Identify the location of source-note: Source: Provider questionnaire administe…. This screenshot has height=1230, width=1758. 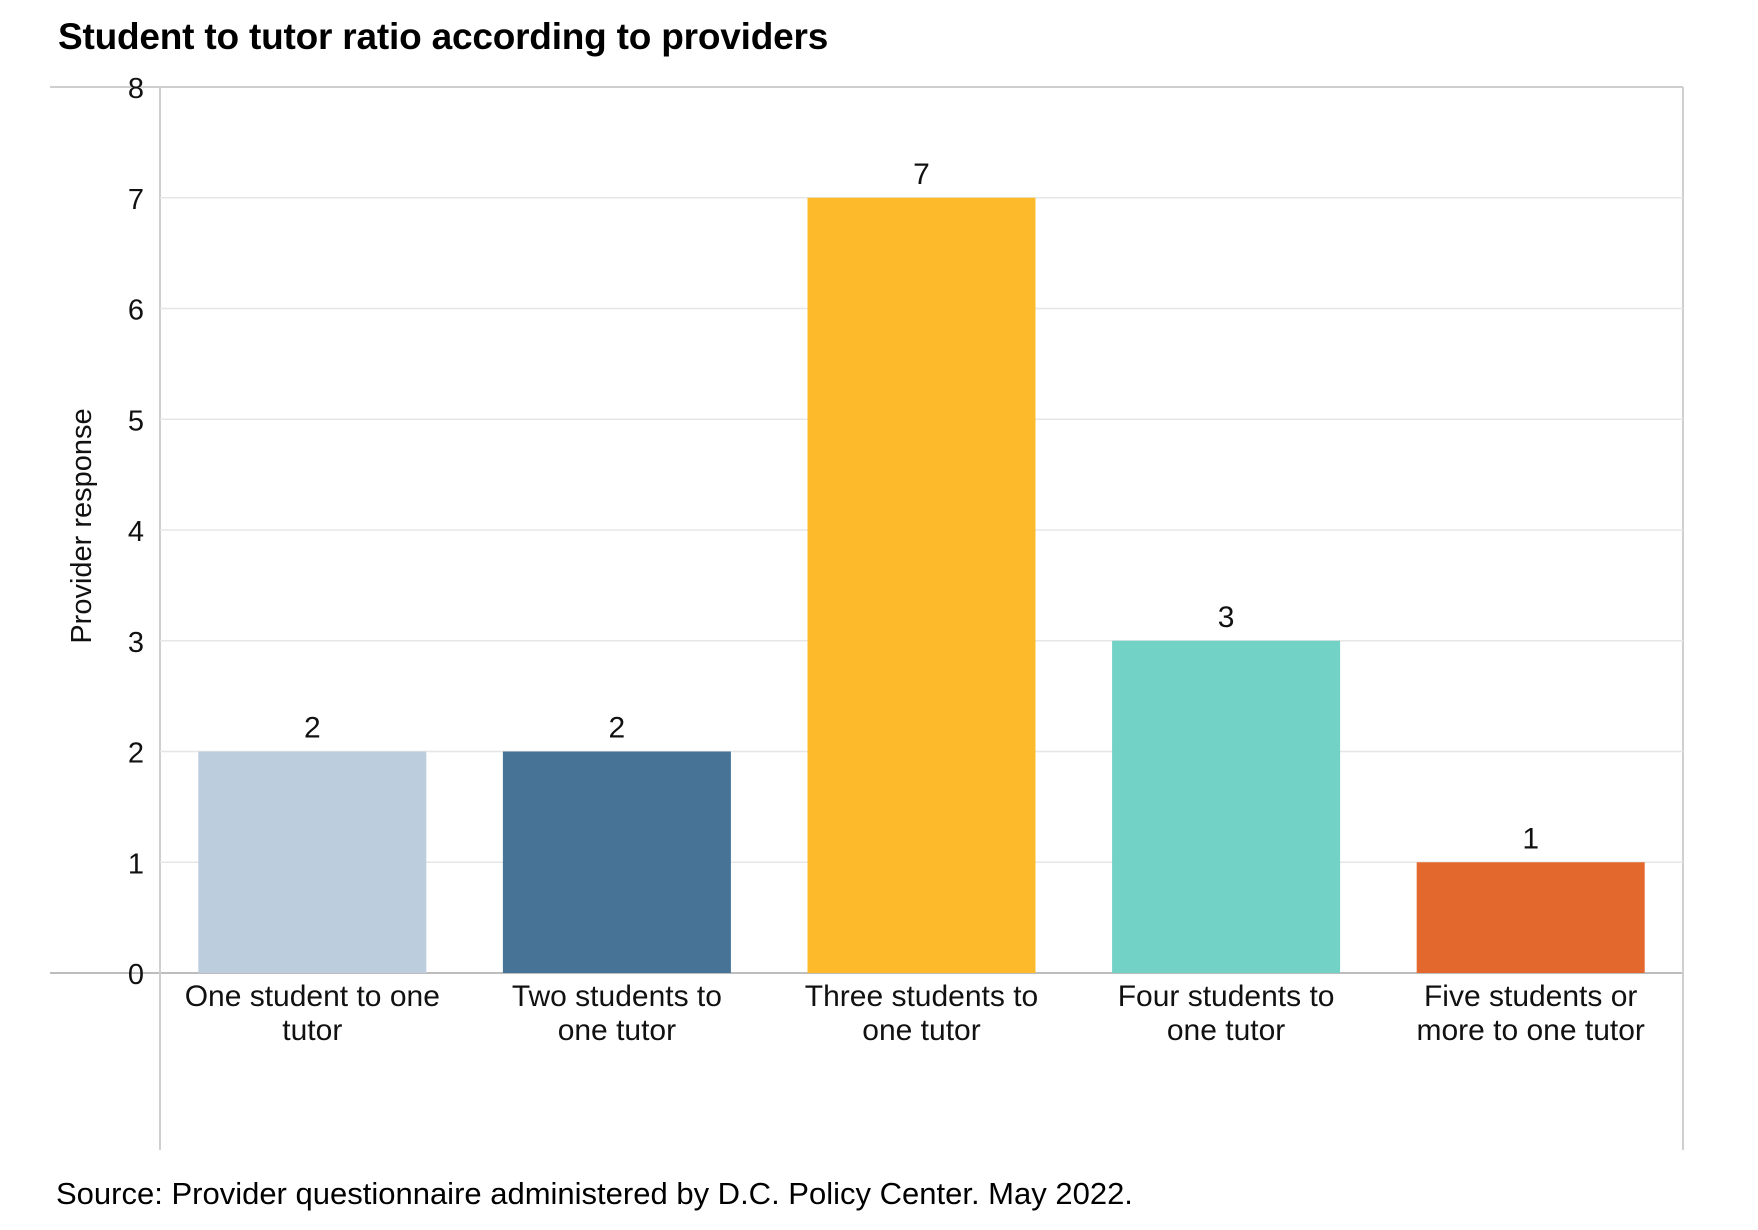
(594, 1193).